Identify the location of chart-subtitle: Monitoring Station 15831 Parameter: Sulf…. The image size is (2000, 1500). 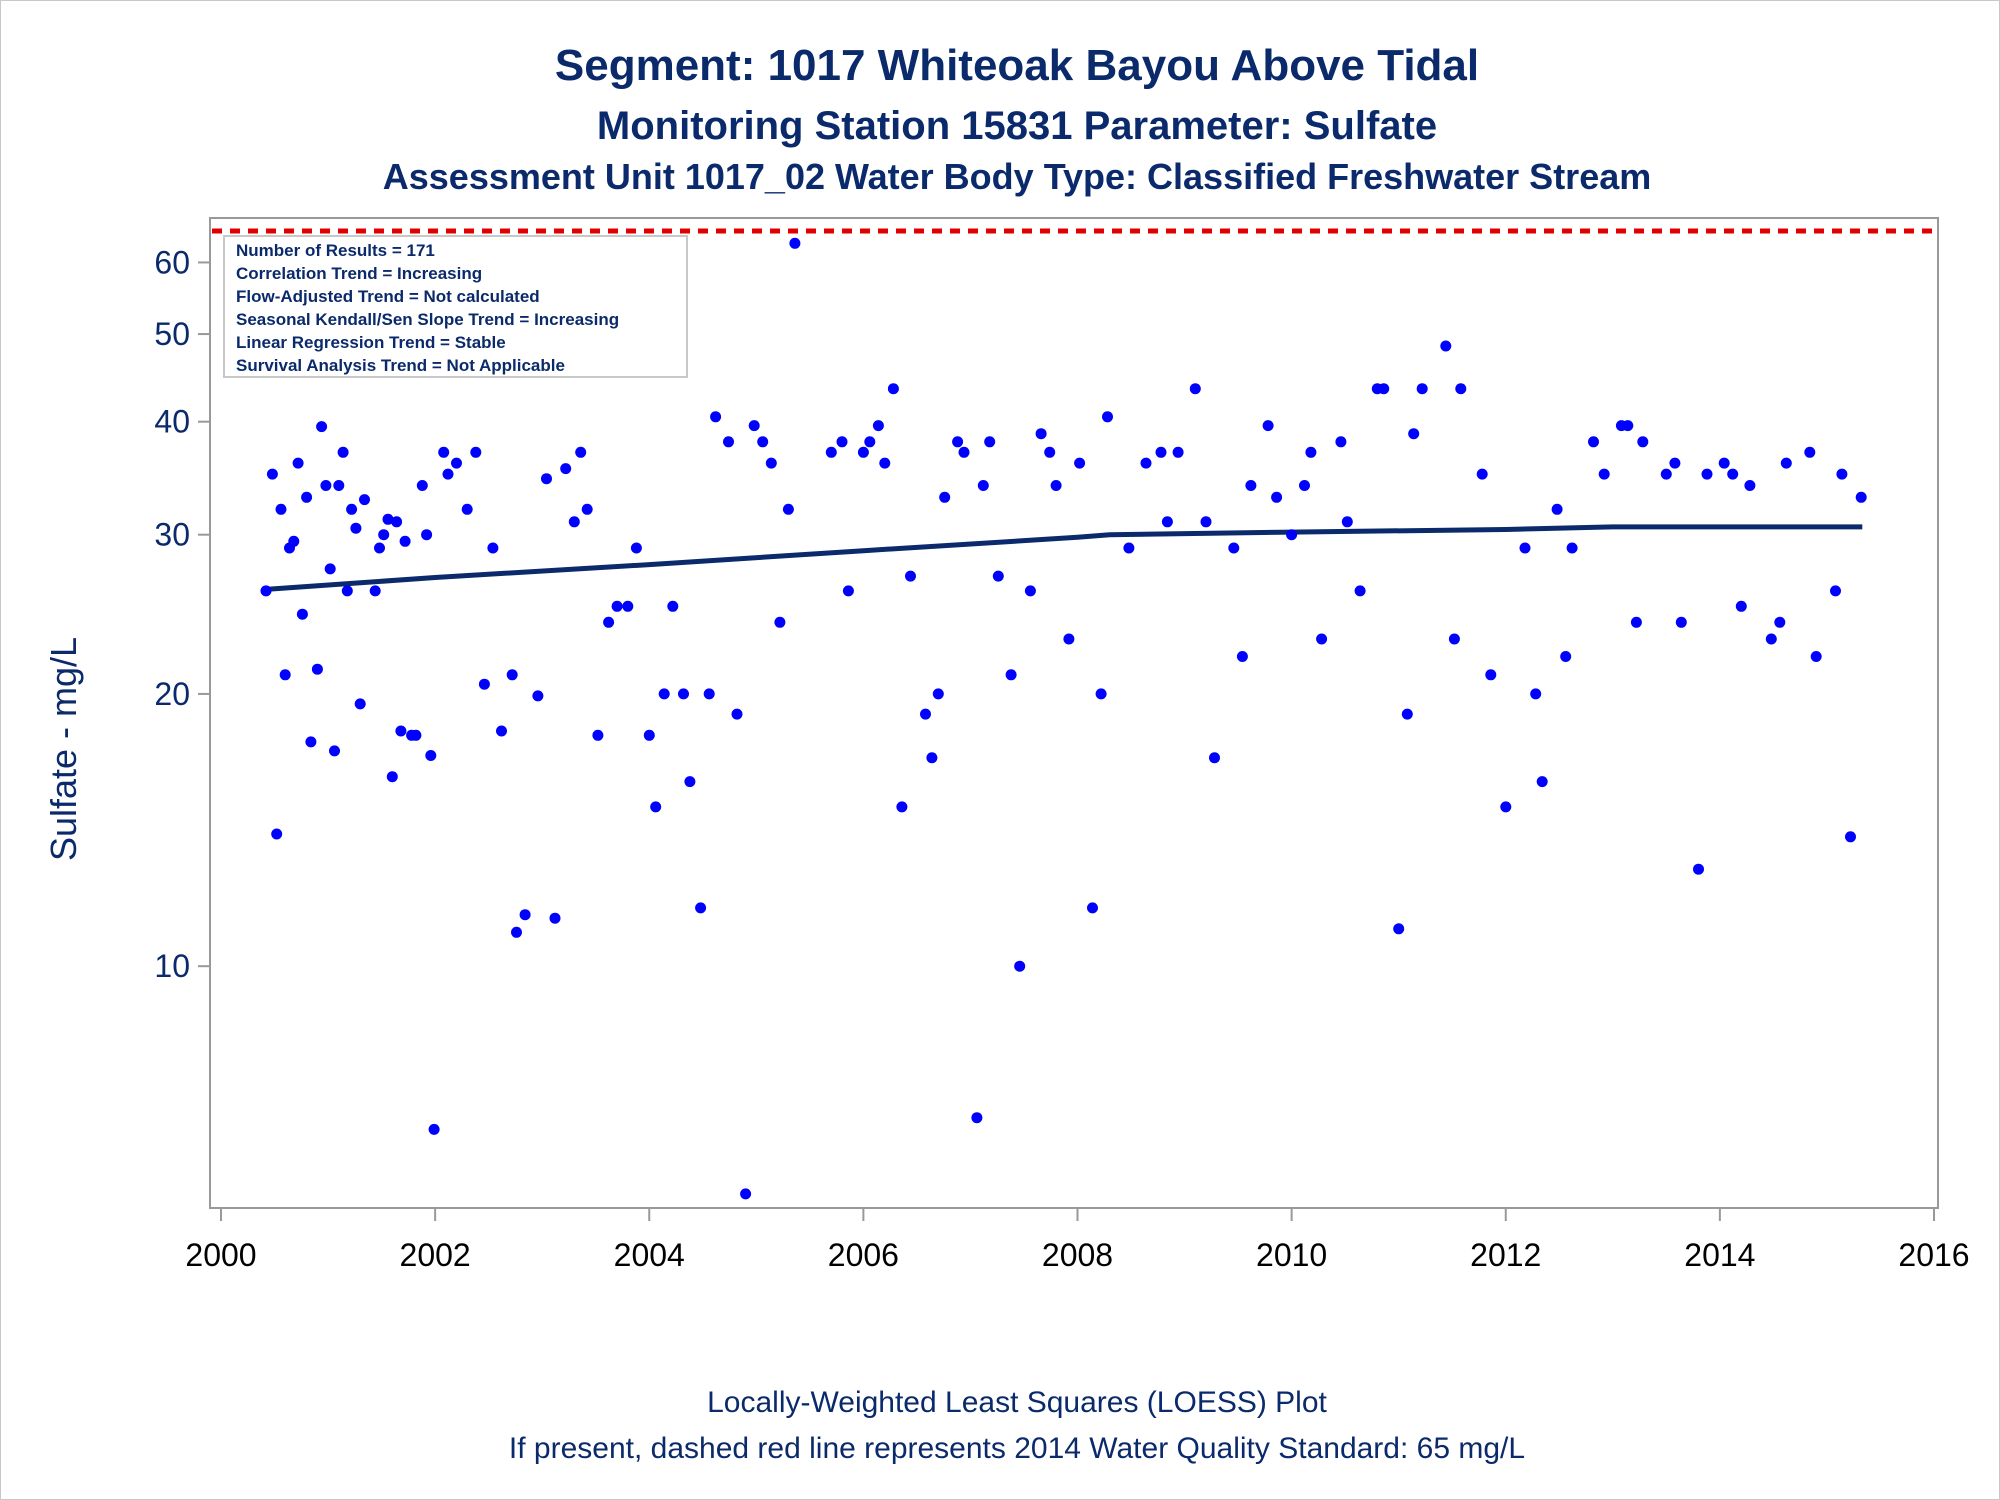
(1017, 126).